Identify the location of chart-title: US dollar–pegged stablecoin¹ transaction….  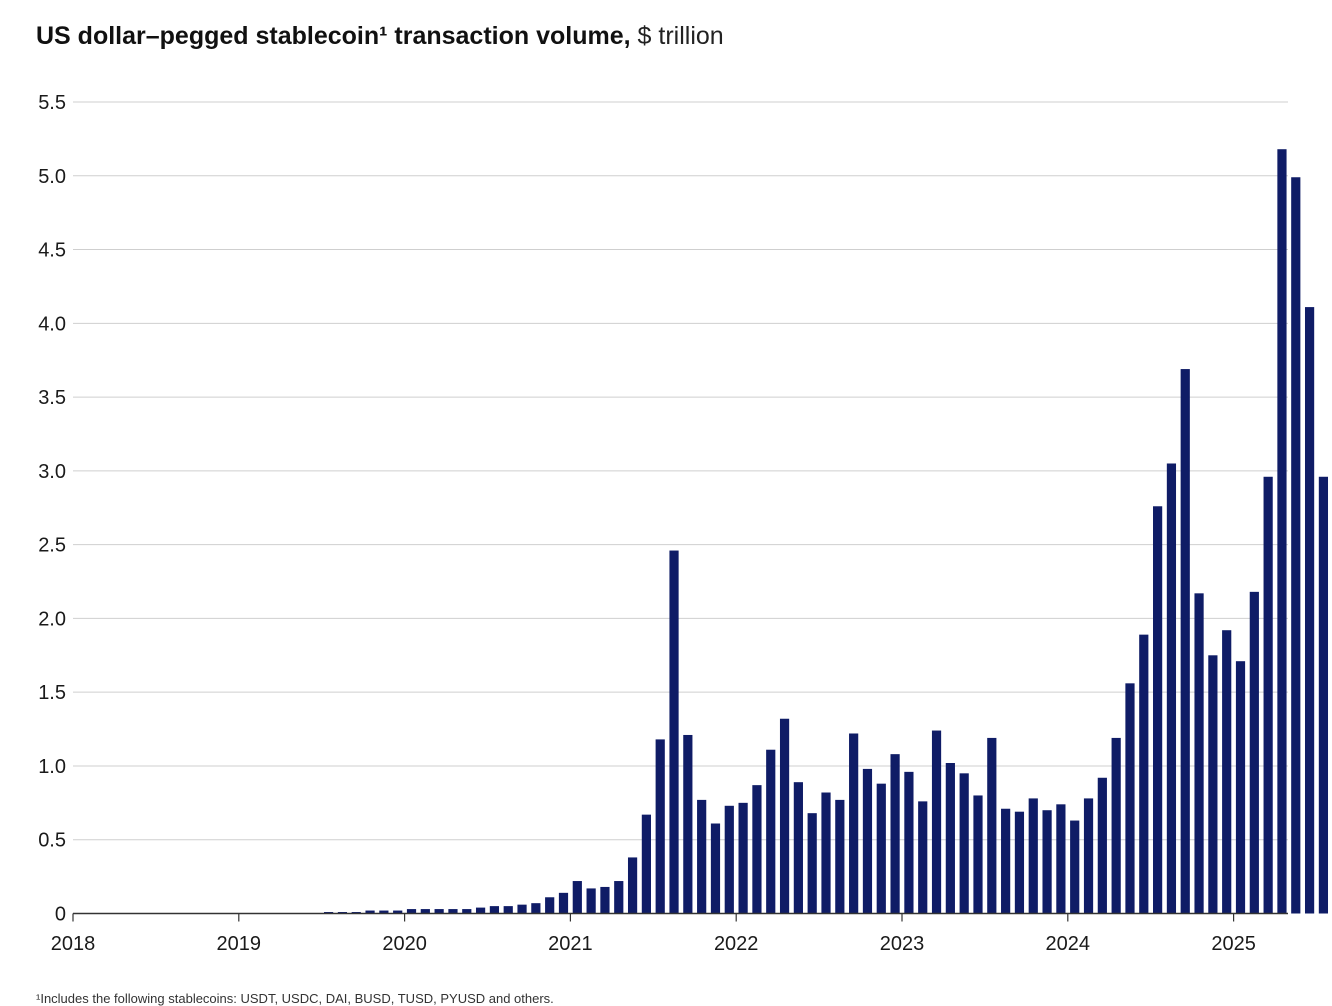
(380, 36).